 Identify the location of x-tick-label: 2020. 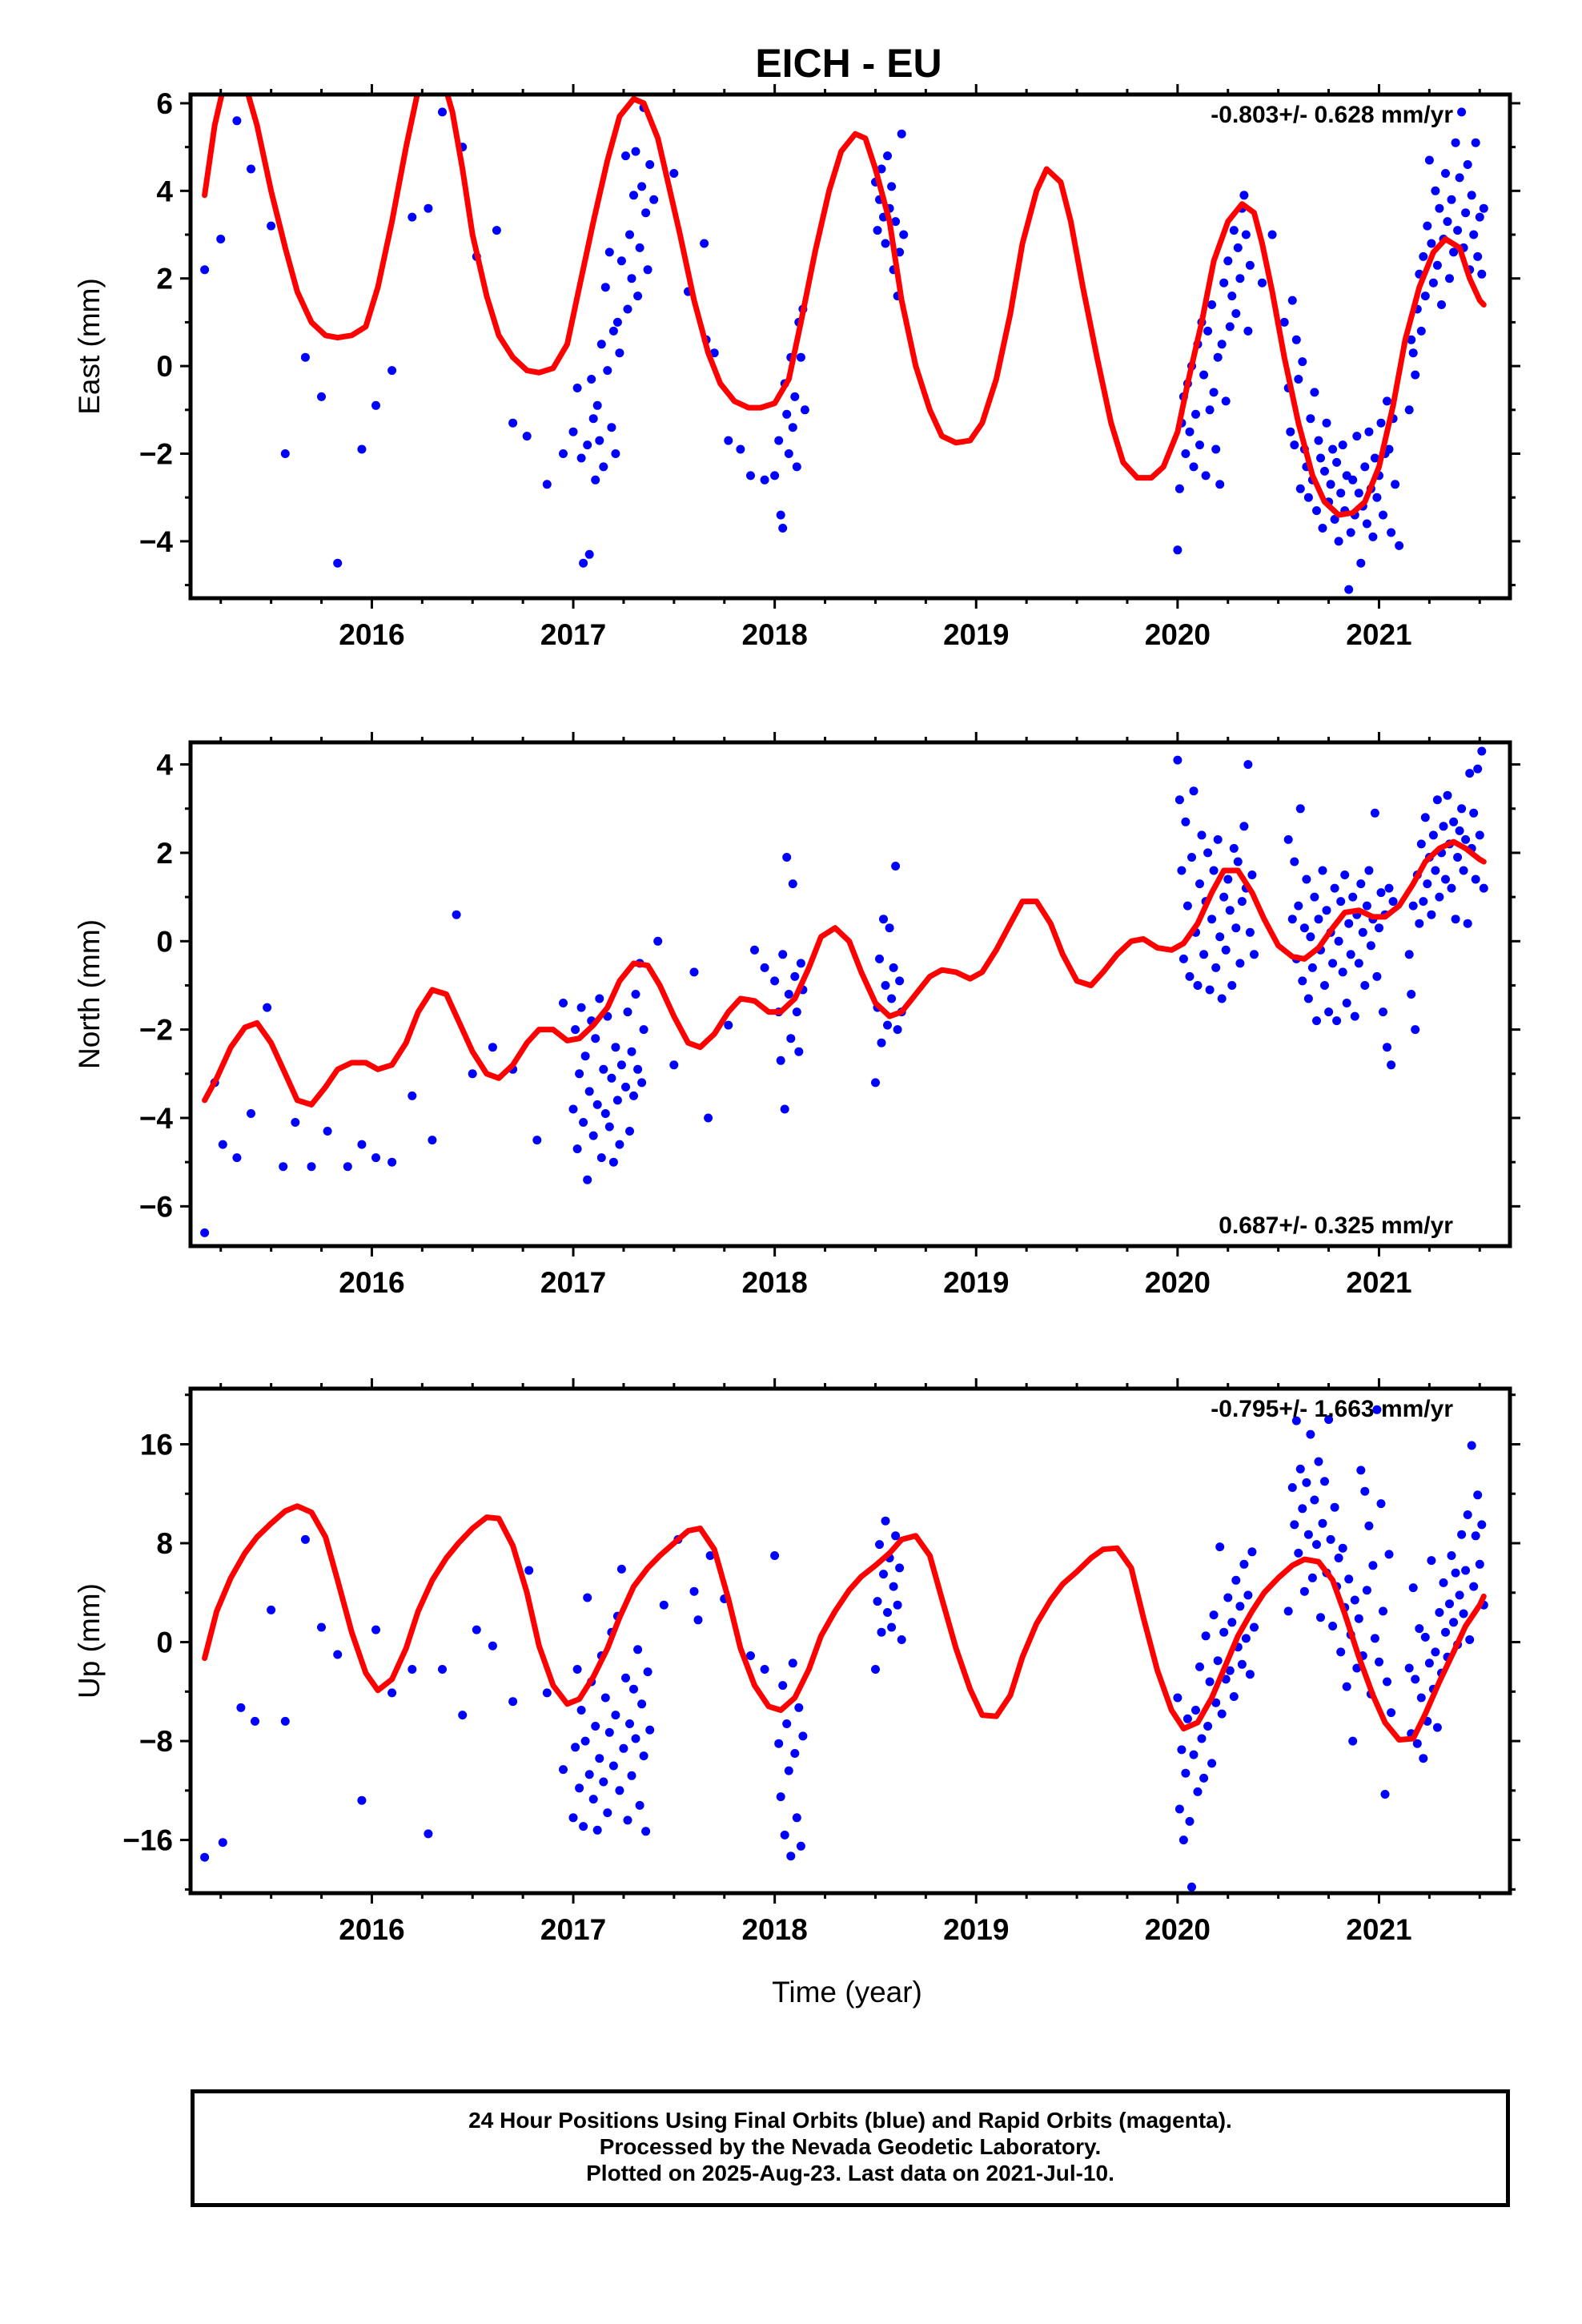
(1178, 1282).